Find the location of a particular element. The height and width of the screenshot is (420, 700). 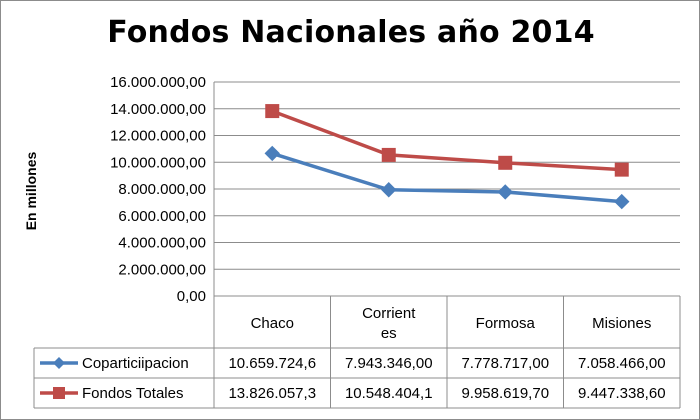

table-value-cell: 13.826.057,3 is located at coordinates (272, 393).